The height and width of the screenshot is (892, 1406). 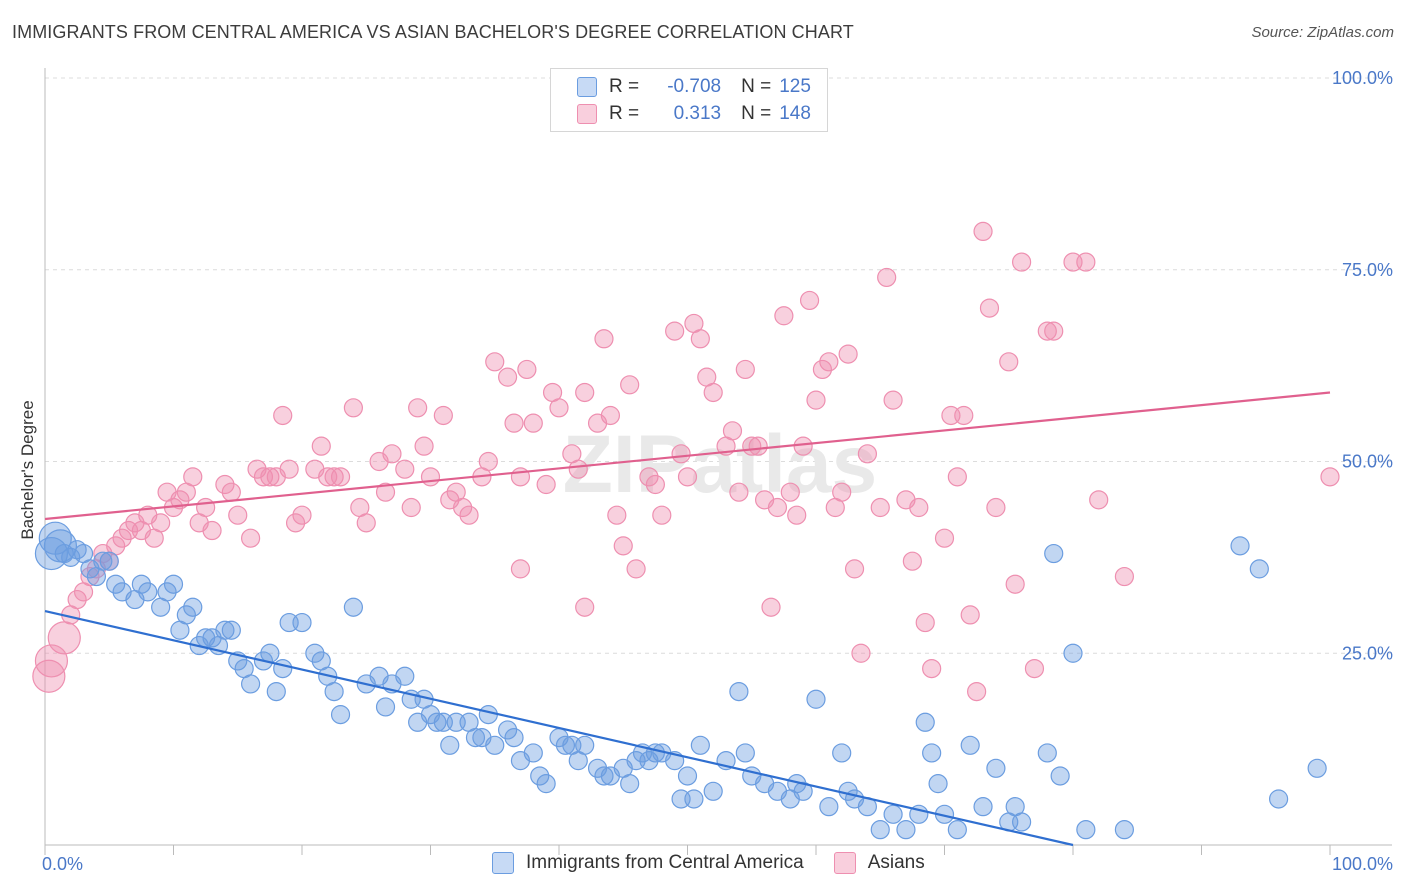 What do you see at coordinates (1362, 864) in the screenshot?
I see `x-tick-label: 100.0%` at bounding box center [1362, 864].